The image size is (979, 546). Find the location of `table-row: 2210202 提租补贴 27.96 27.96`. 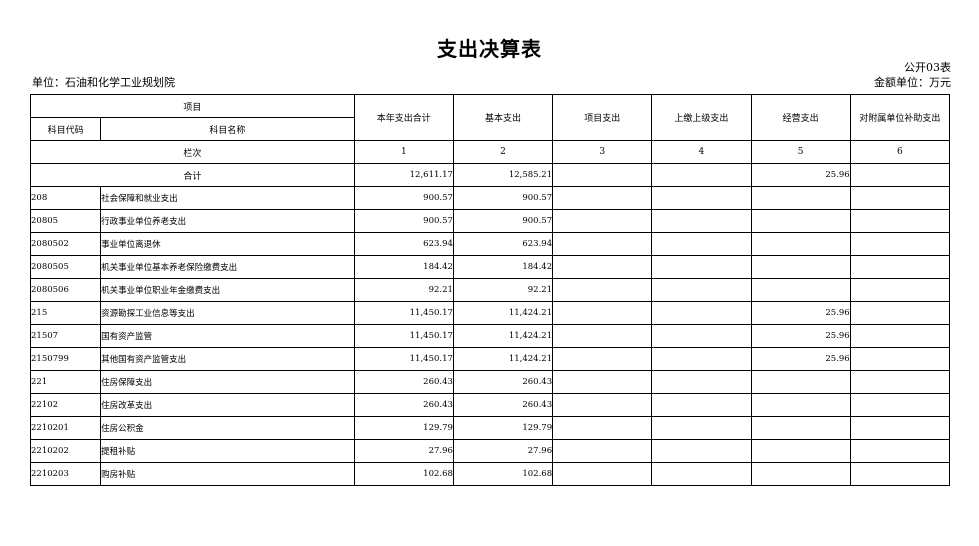

table-row: 2210202 提租补贴 27.96 27.96 is located at coordinates (490, 451).